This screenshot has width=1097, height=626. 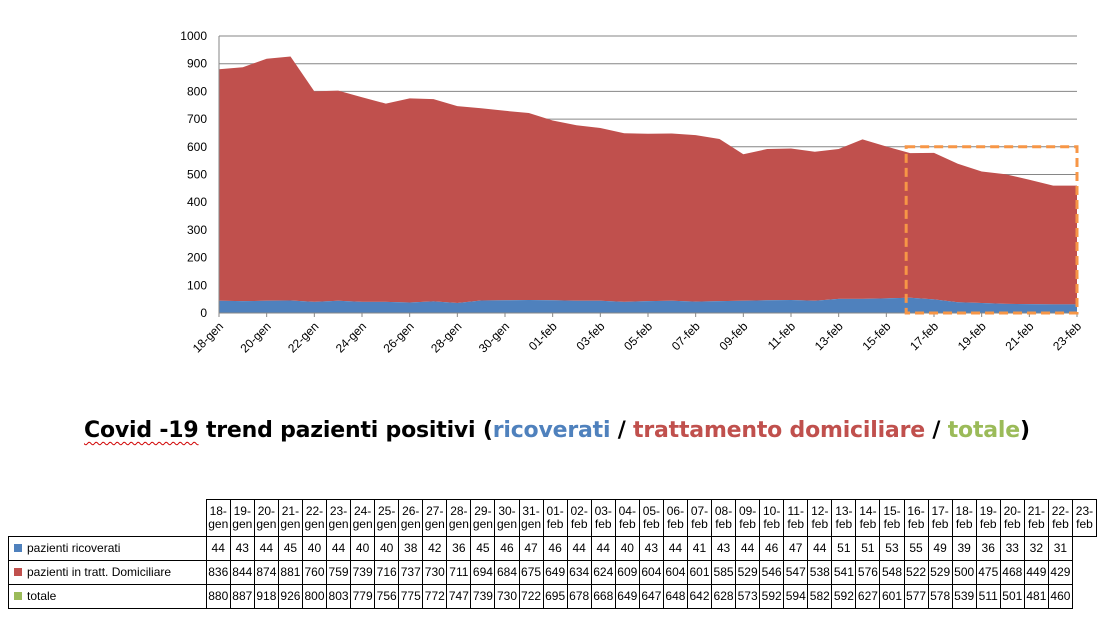 What do you see at coordinates (193, 36) in the screenshot?
I see `y-tick-label: 1000` at bounding box center [193, 36].